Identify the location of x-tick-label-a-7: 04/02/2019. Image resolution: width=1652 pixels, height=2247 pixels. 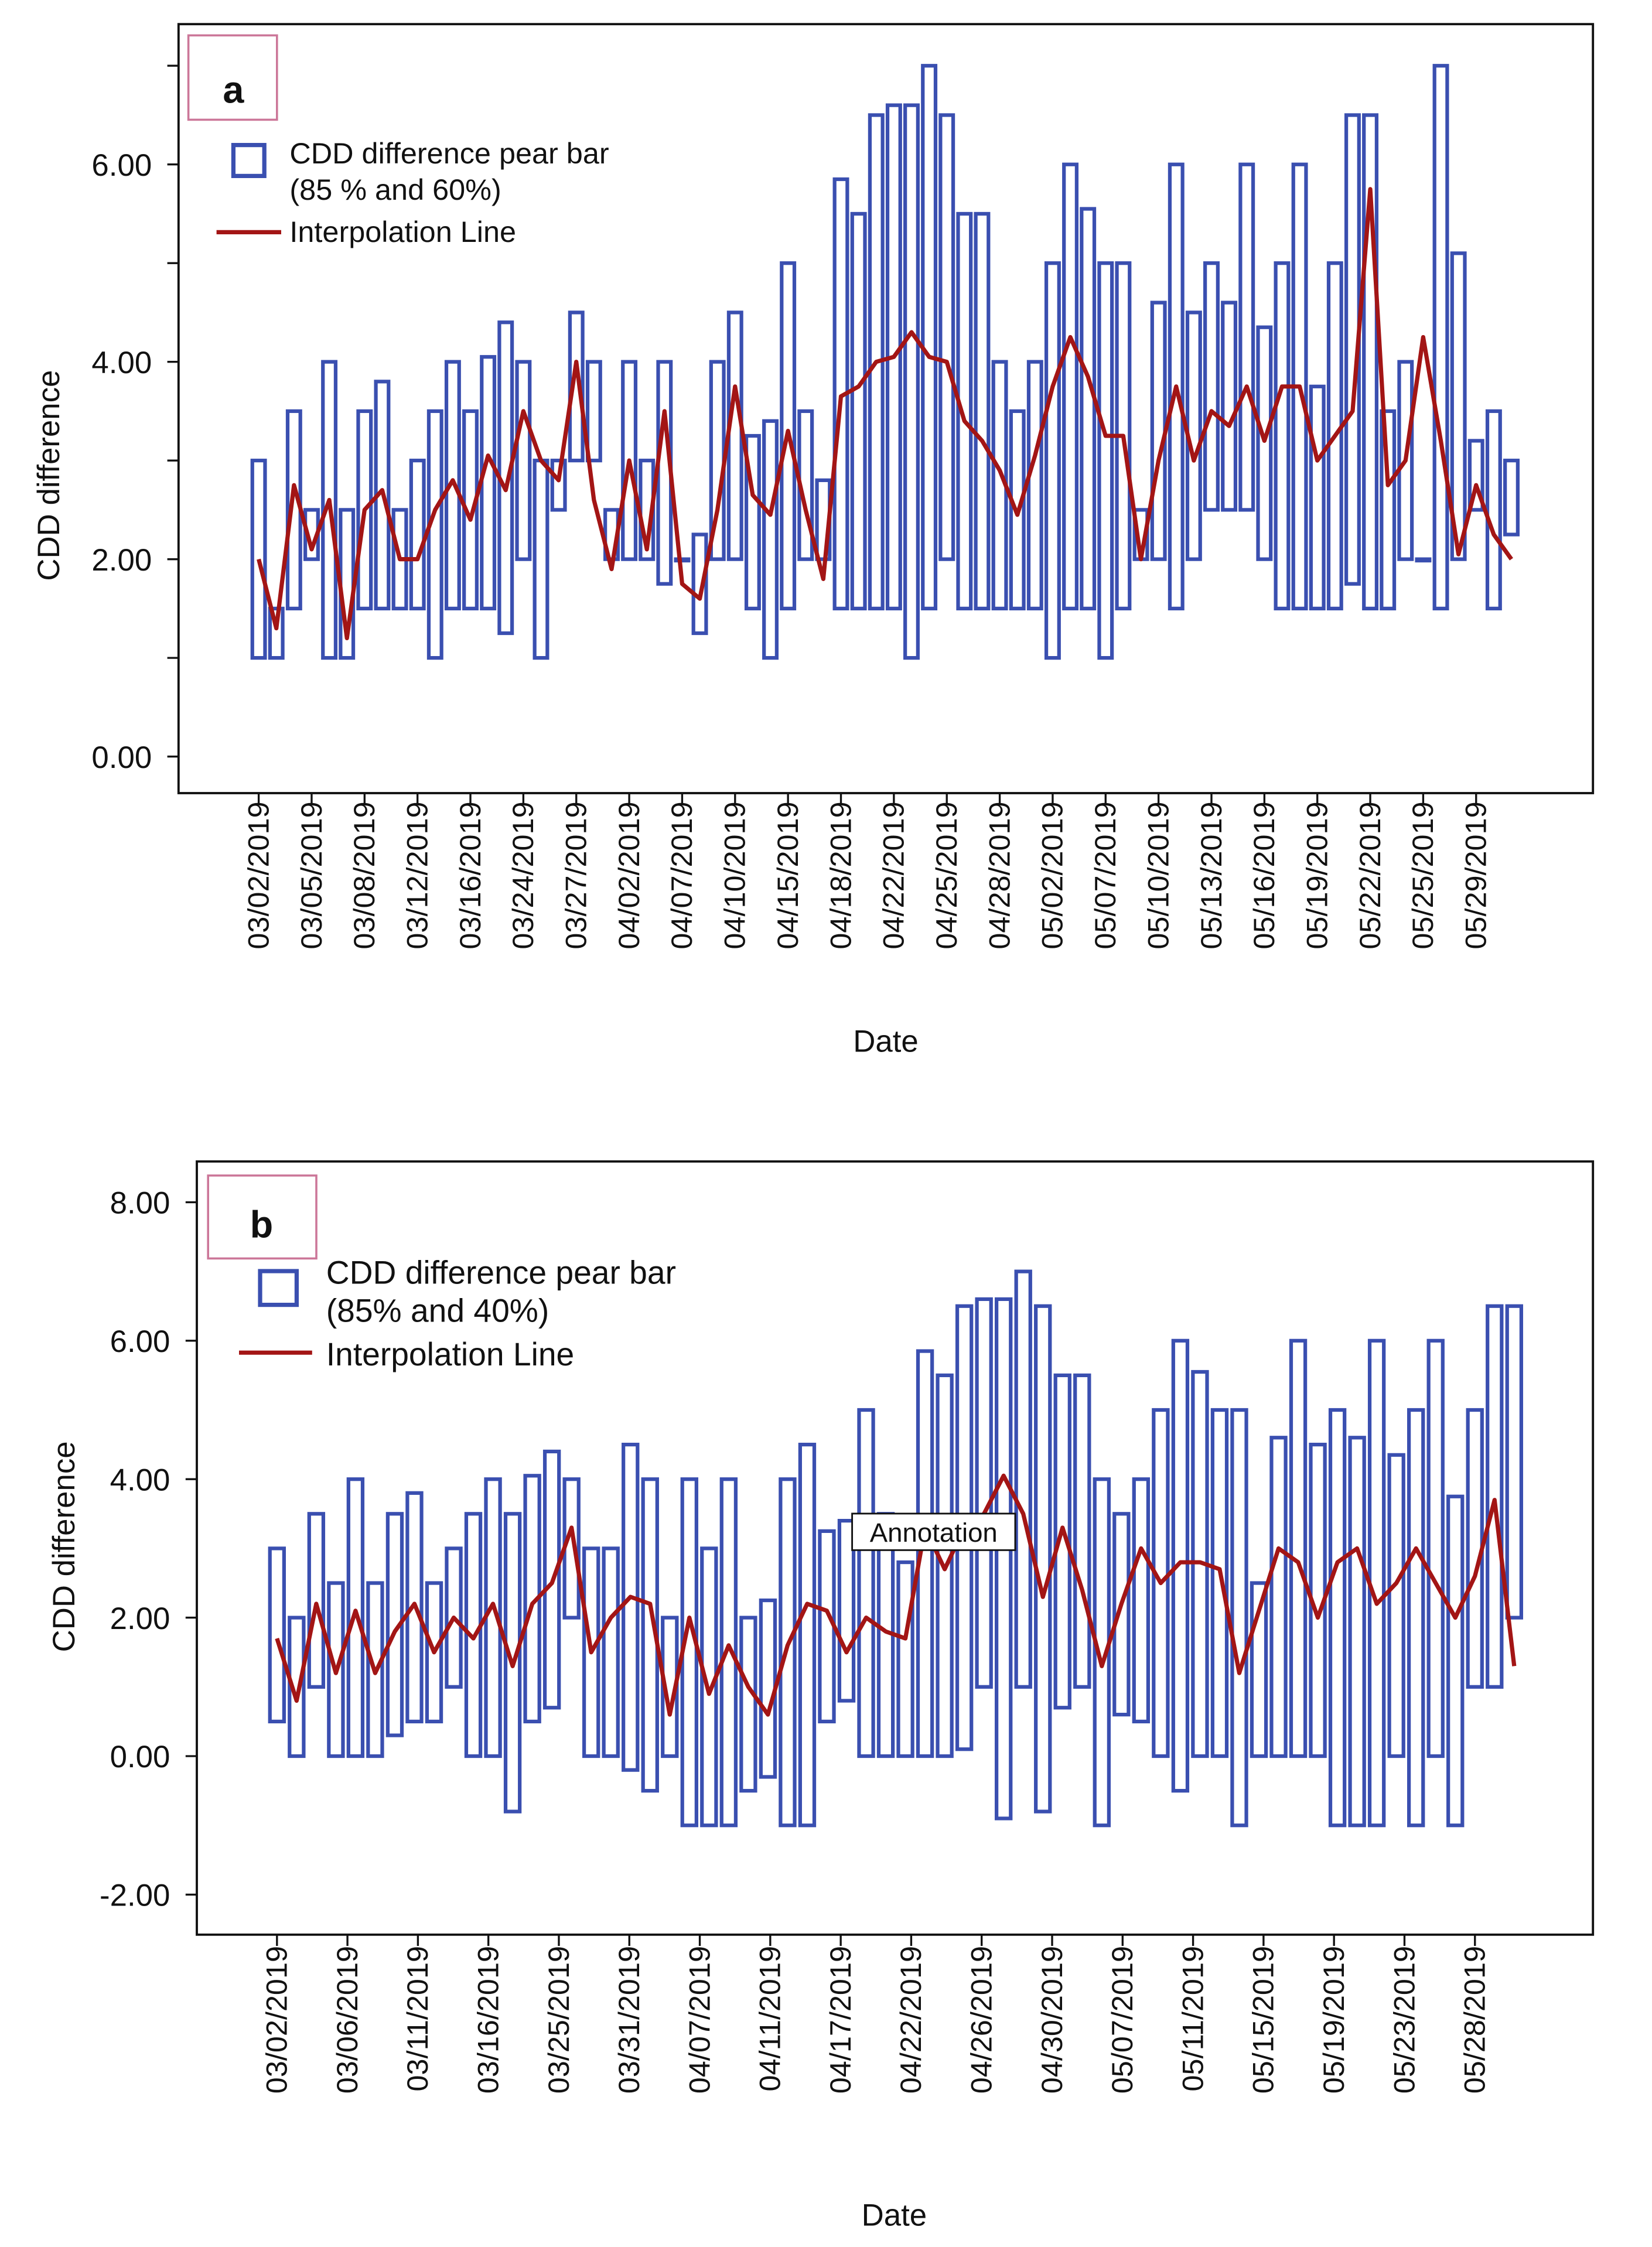
(629, 875).